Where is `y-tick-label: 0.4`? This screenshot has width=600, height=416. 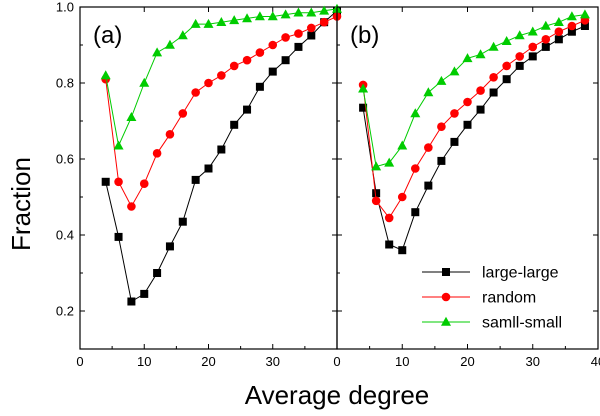 y-tick-label: 0.4 is located at coordinates (65, 235).